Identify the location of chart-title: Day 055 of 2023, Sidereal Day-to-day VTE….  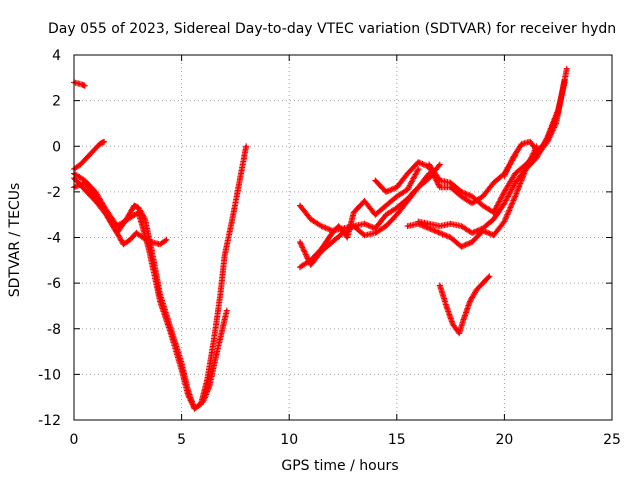
(332, 29).